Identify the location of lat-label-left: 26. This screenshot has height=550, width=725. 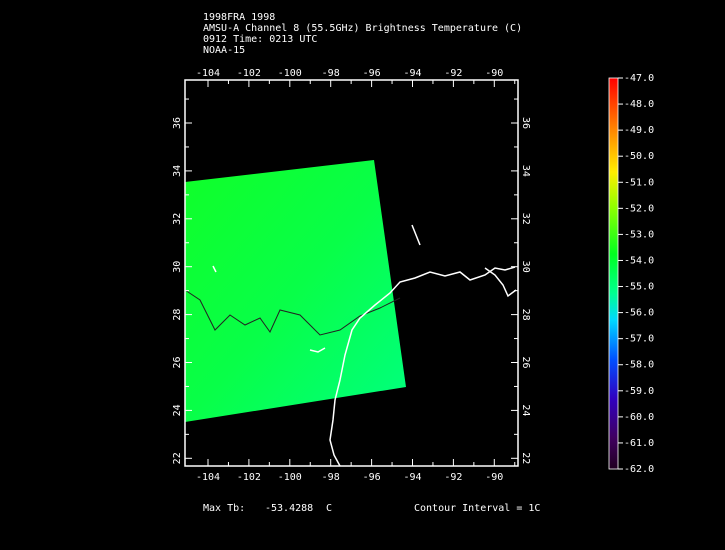
(177, 362).